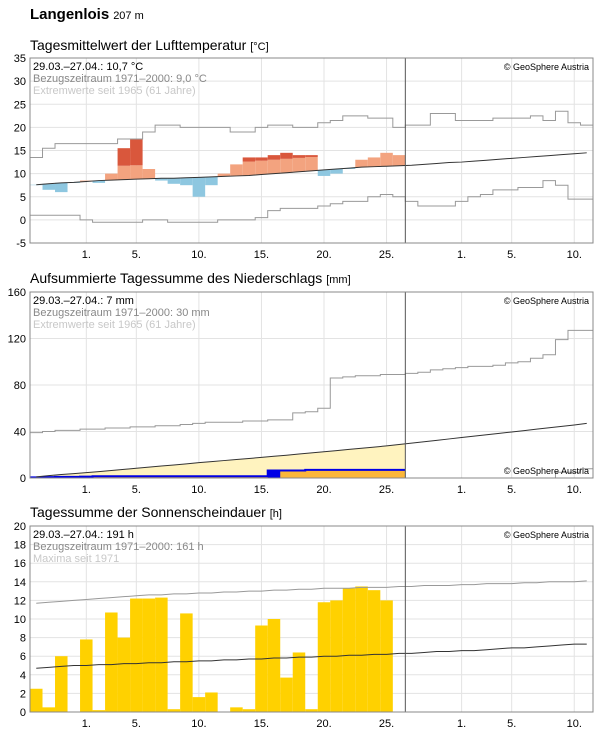  Describe the element at coordinates (20, 152) in the screenshot. I see `y-tick-label: 15` at that location.